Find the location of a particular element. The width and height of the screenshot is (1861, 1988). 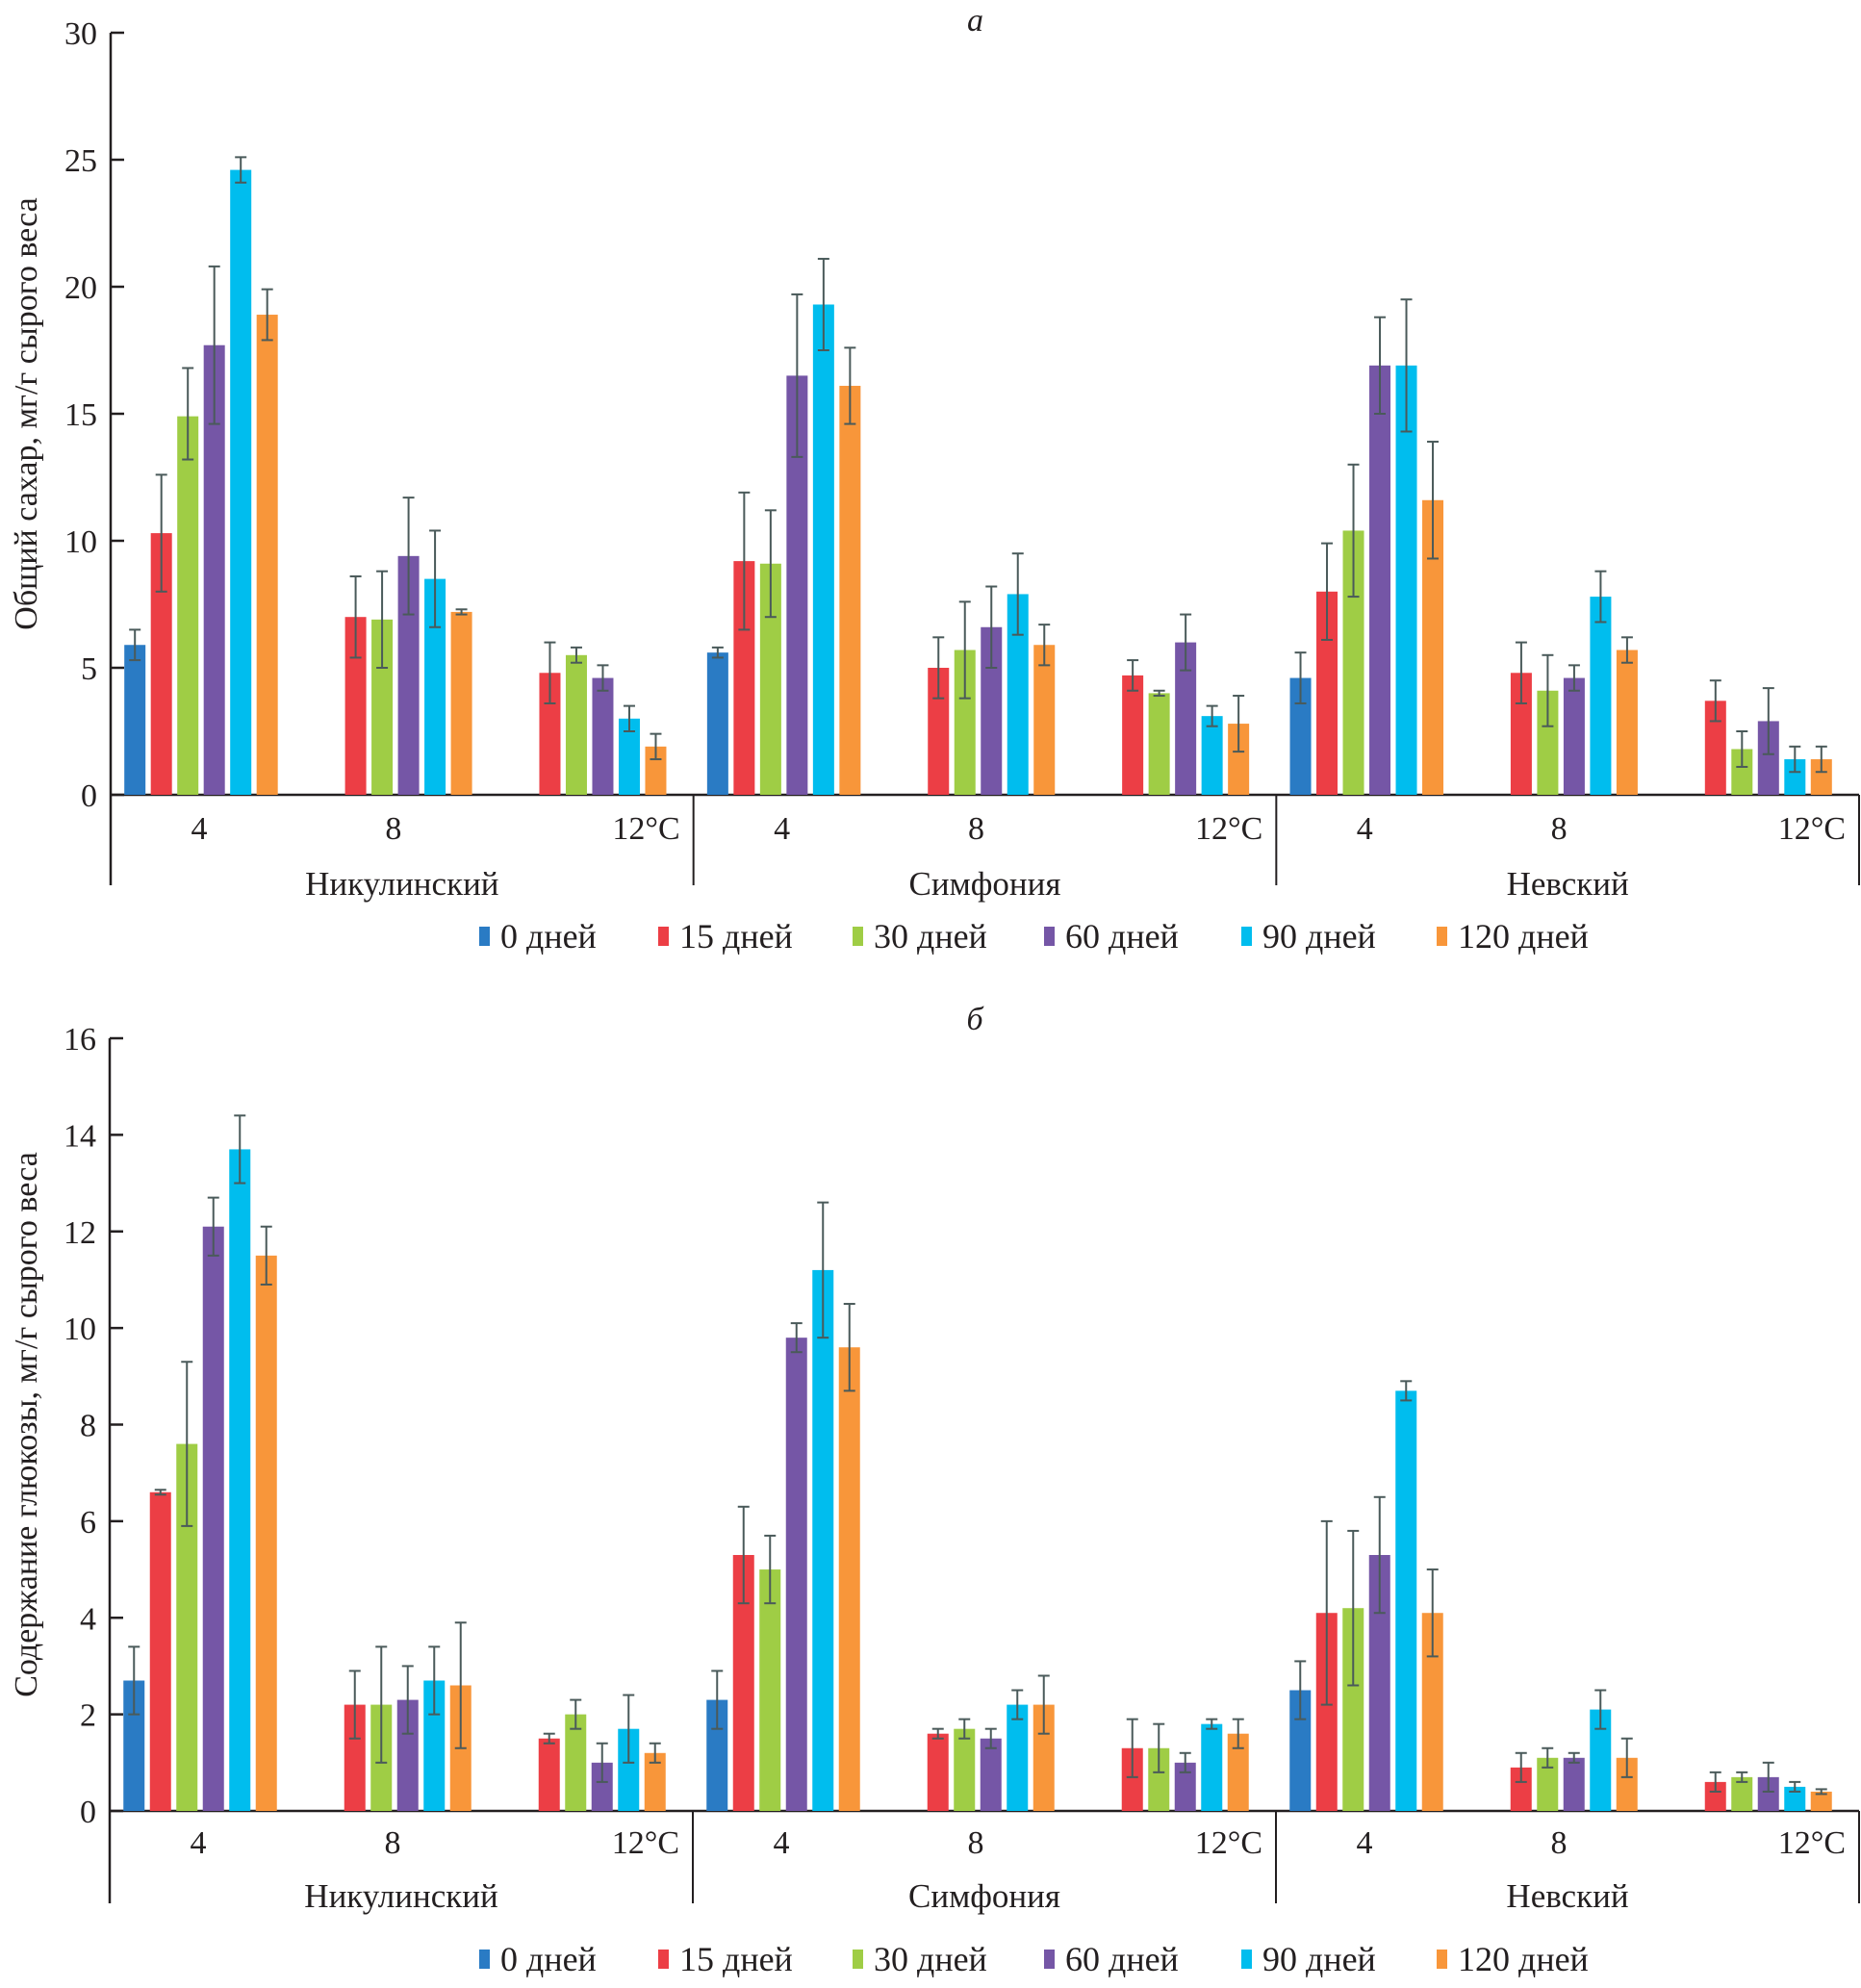

y-tick-label: 30 is located at coordinates (80, 34).